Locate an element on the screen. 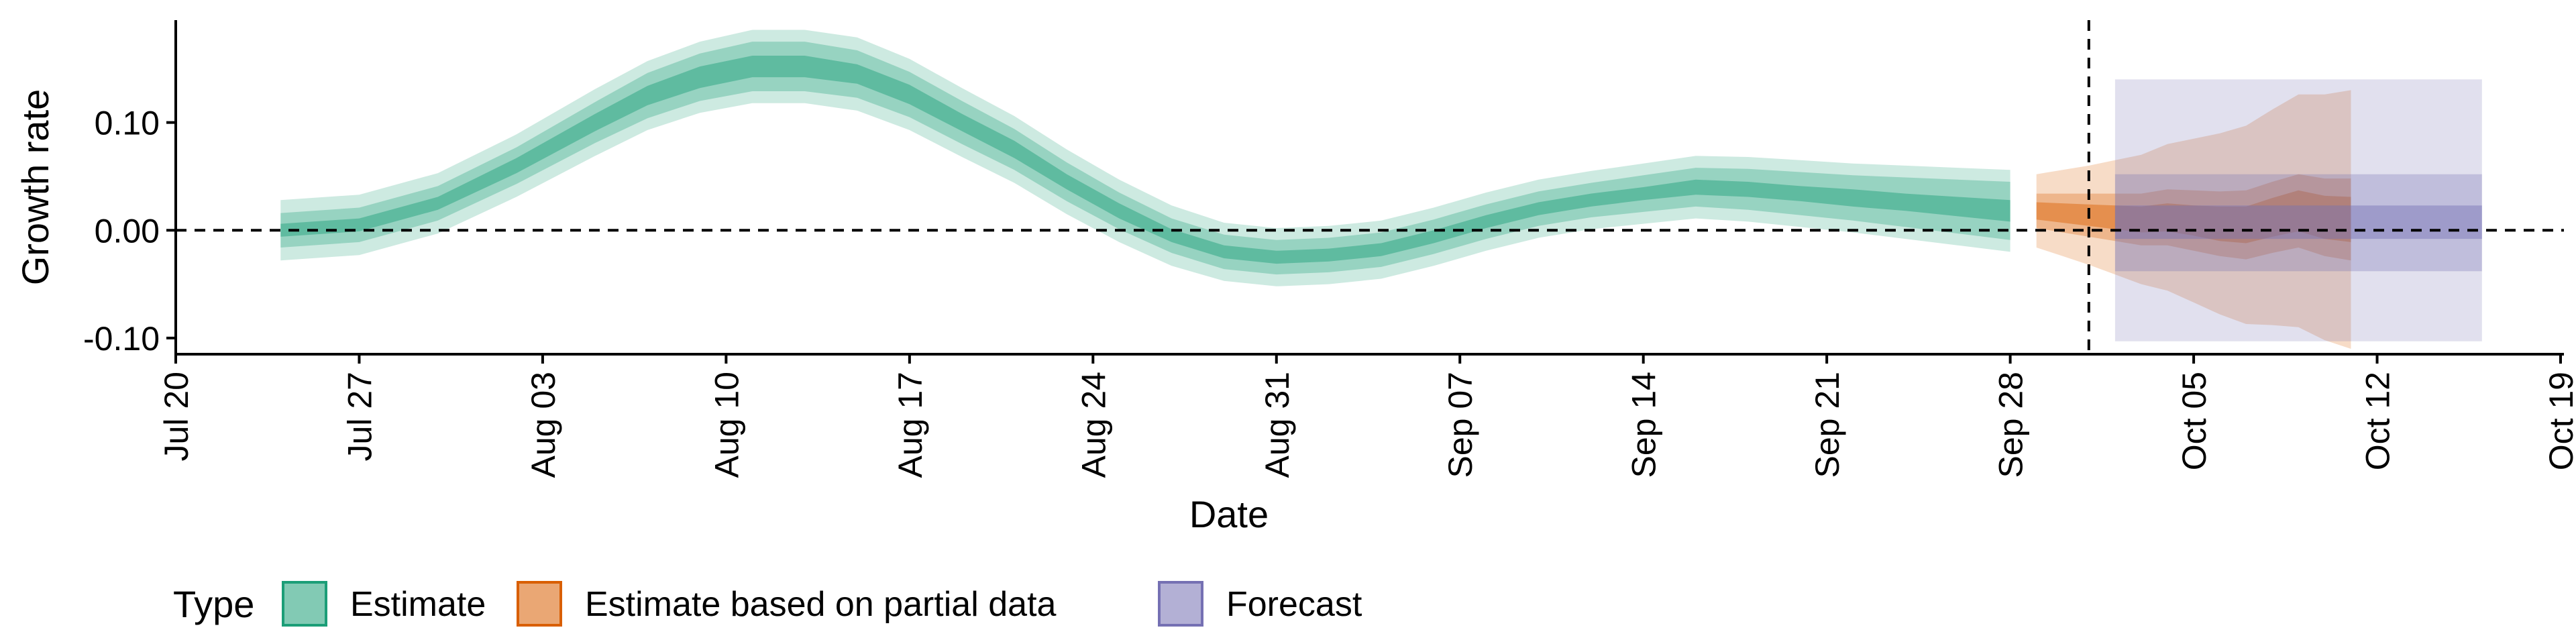 This screenshot has height=644, width=2576. x-tick-label: Aug 17 is located at coordinates (910, 425).